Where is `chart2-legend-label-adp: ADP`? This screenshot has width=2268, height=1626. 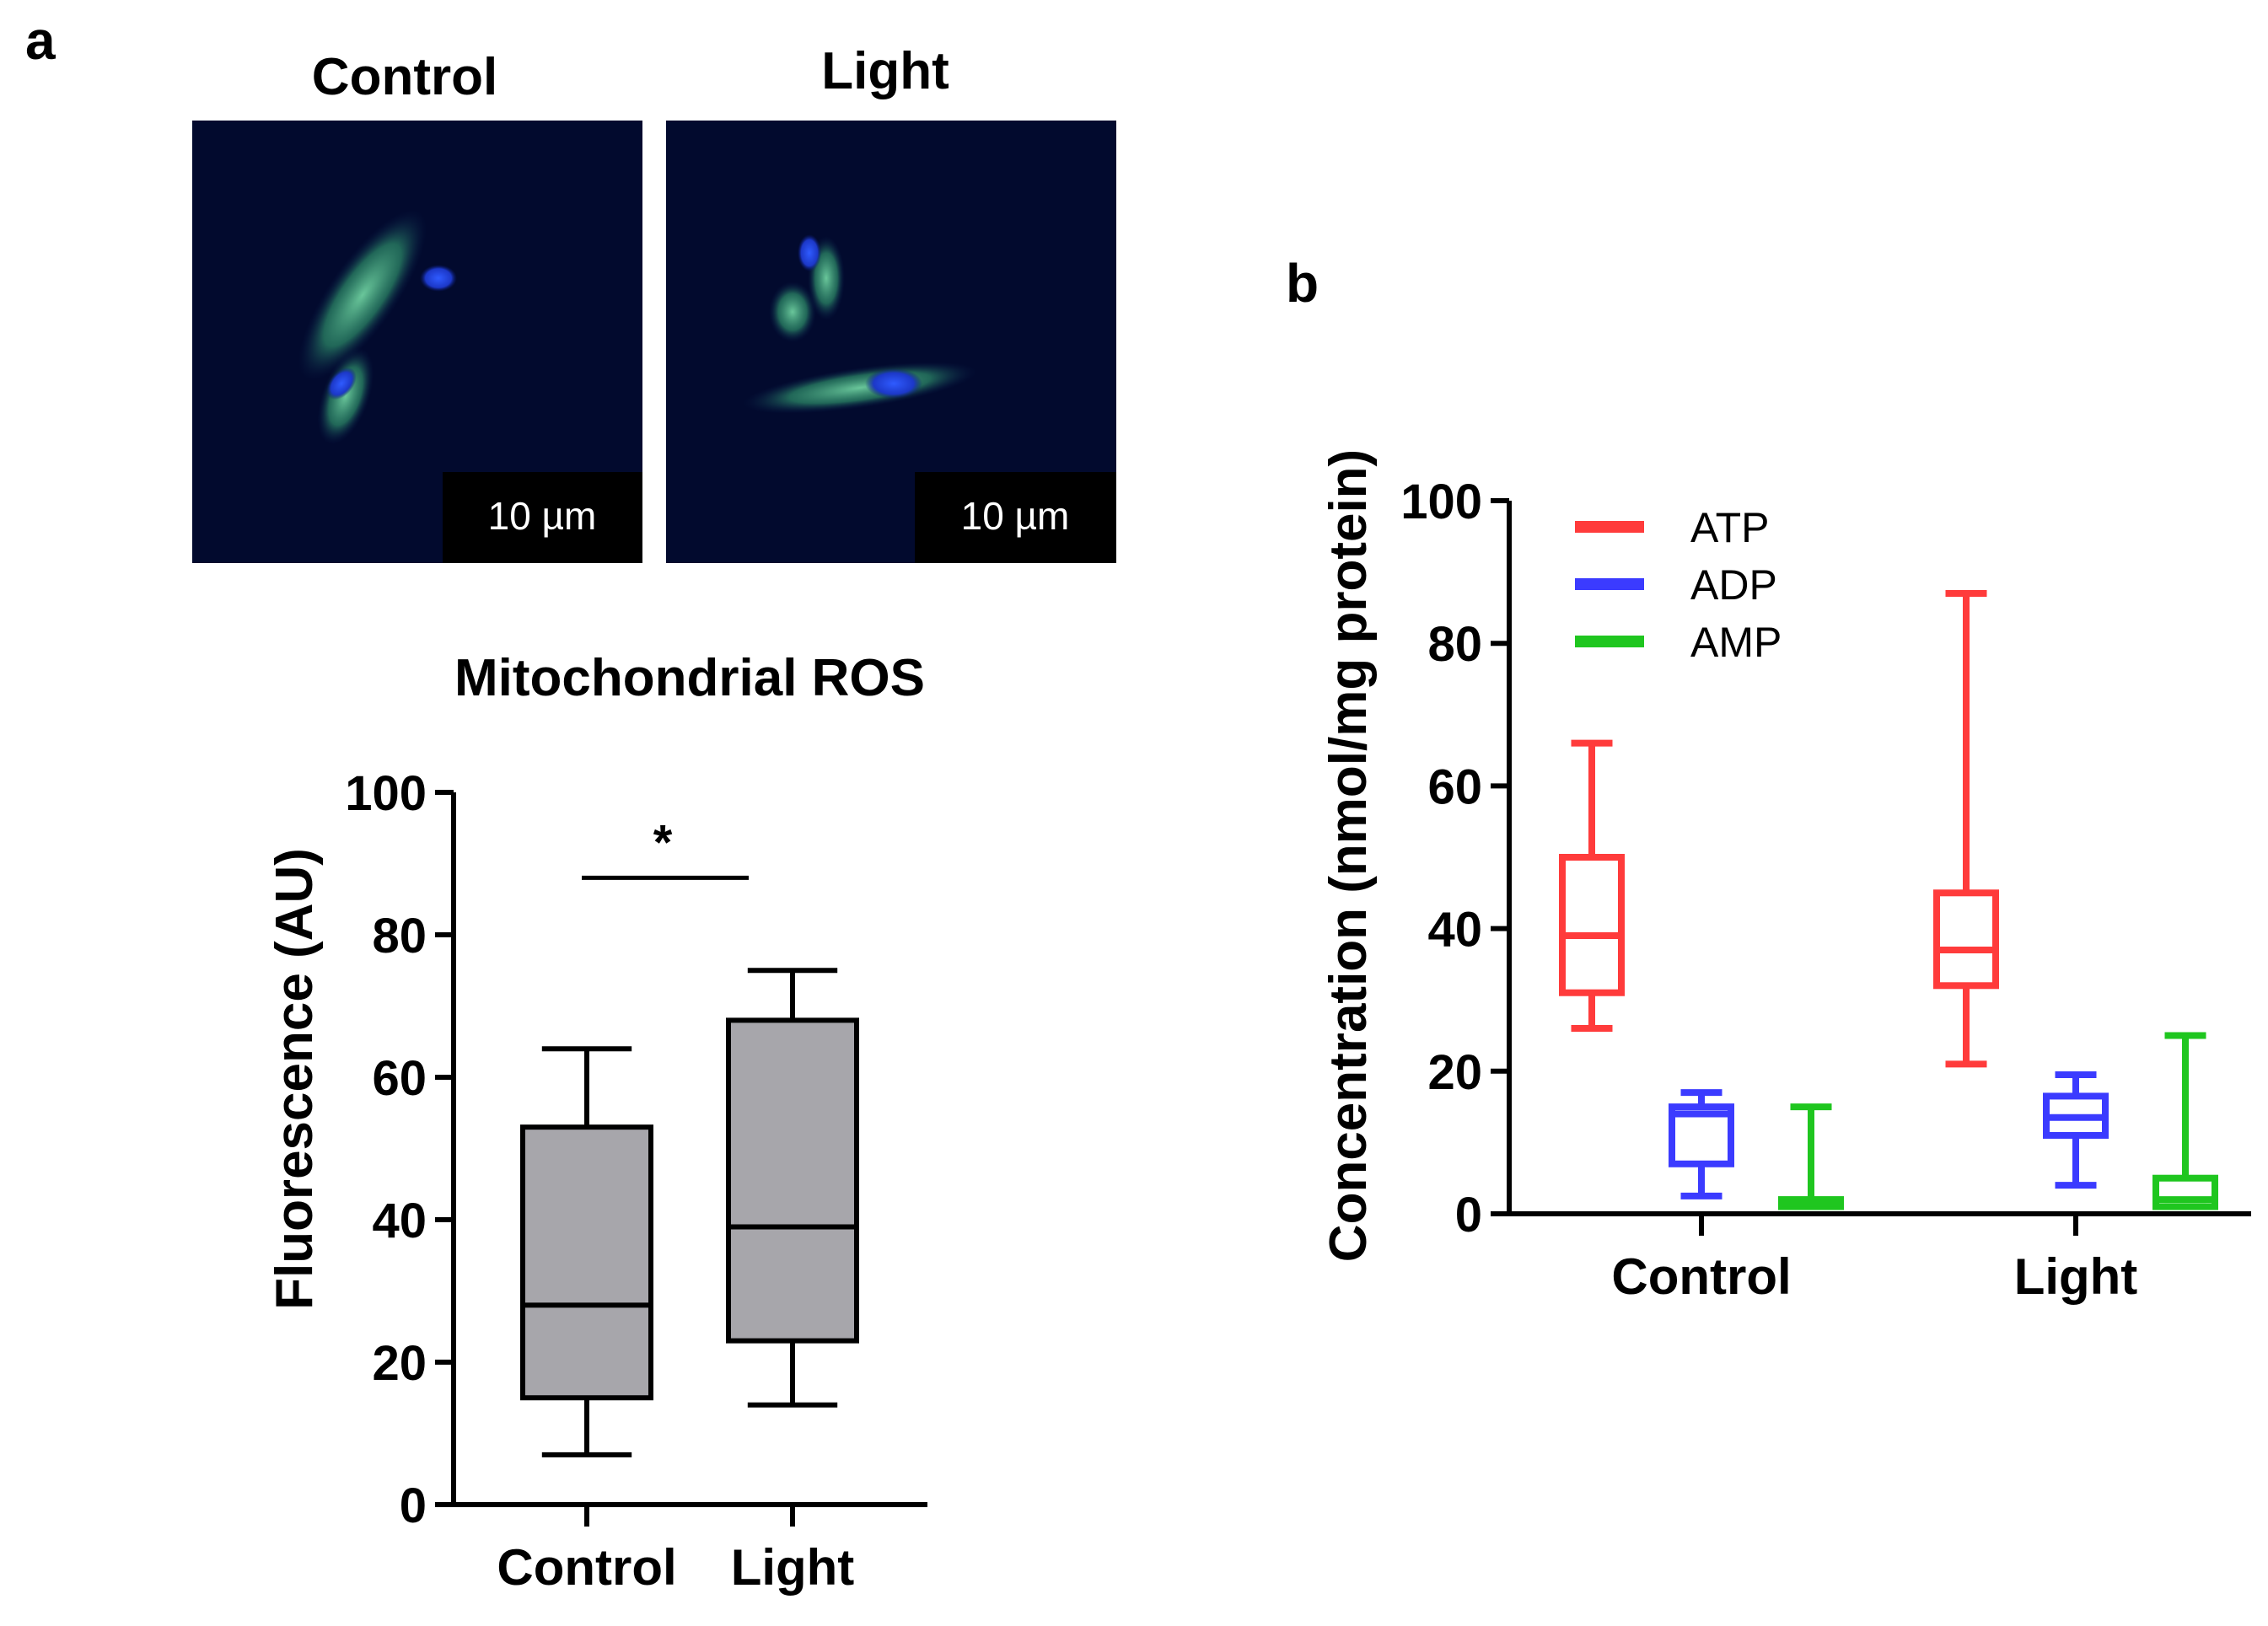
chart2-legend-label-adp: ADP is located at coordinates (1733, 585).